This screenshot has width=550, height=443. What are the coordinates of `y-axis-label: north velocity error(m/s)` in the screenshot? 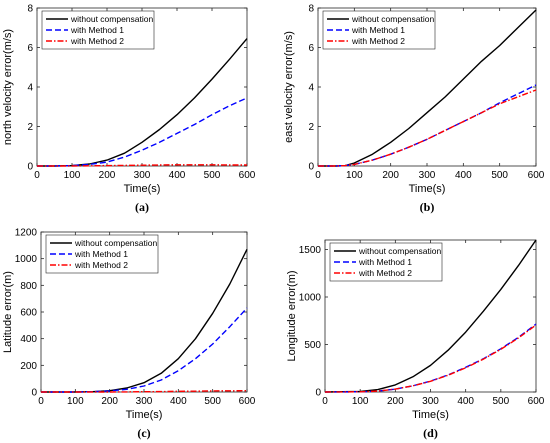 It's located at (8, 87).